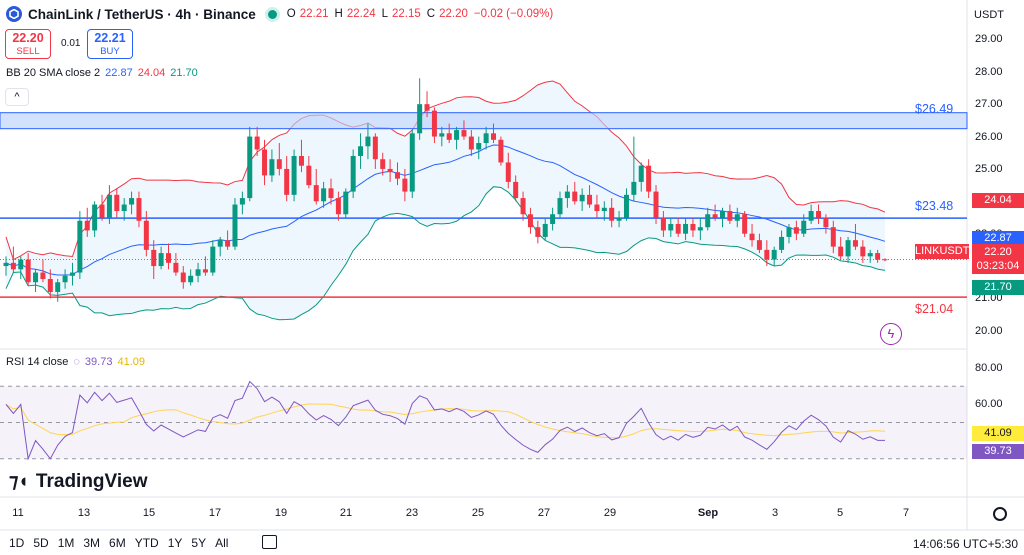 The image size is (1024, 555). Describe the element at coordinates (199, 542) in the screenshot. I see `range-5y: 5Y` at that location.